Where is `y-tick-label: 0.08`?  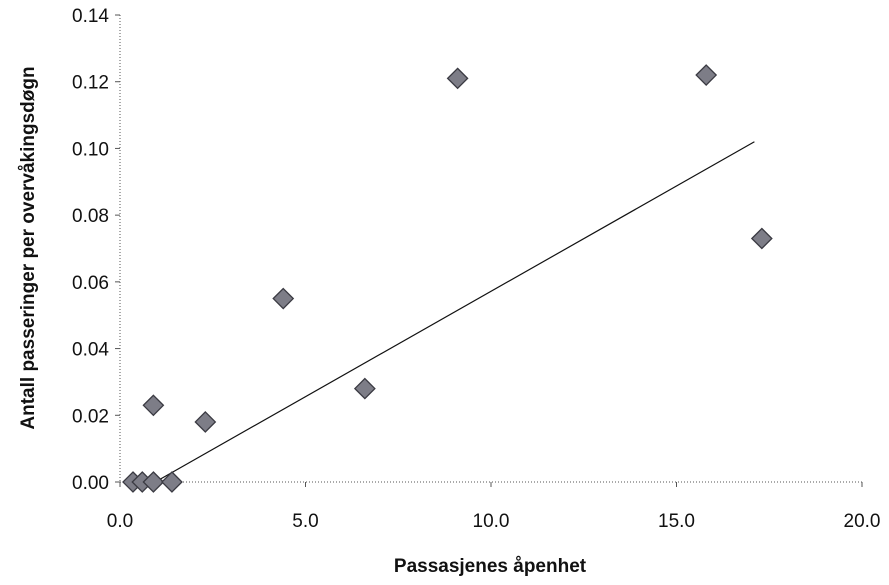
y-tick-label: 0.08 is located at coordinates (90, 216).